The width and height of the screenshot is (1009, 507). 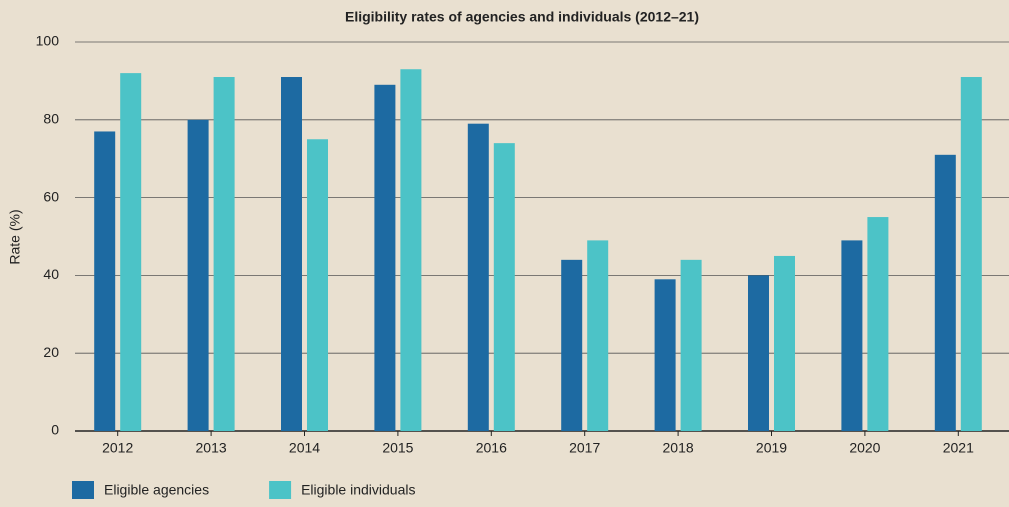 I want to click on x-tick-label: 2015, so click(x=397, y=448).